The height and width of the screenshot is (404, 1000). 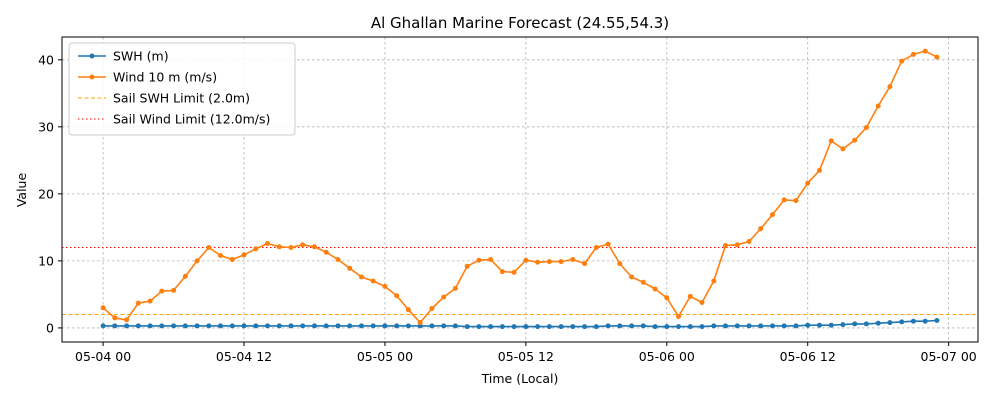 What do you see at coordinates (244, 356) in the screenshot?
I see `x-tick-label: 05-04 12` at bounding box center [244, 356].